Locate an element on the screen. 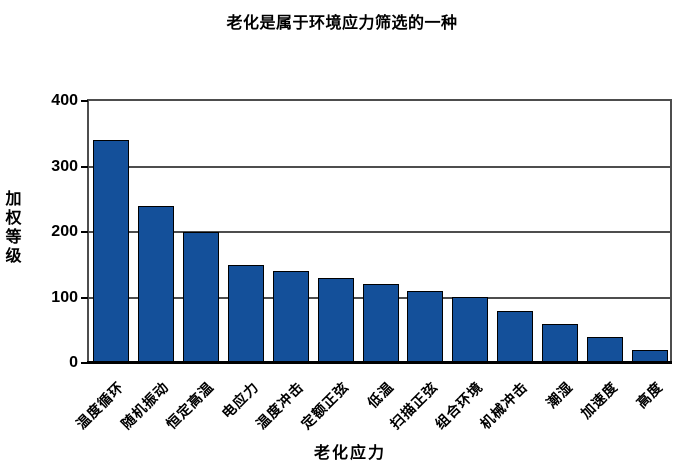 The height and width of the screenshot is (467, 684). y-tick-label: 100 is located at coordinates (64, 297).